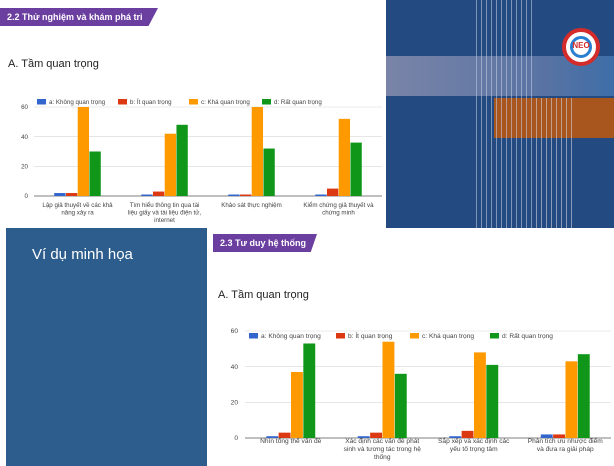  What do you see at coordinates (79, 17) in the screenshot?
I see `section-banner: 2.2 Thử nghiệm và khám phá tri thức` at bounding box center [79, 17].